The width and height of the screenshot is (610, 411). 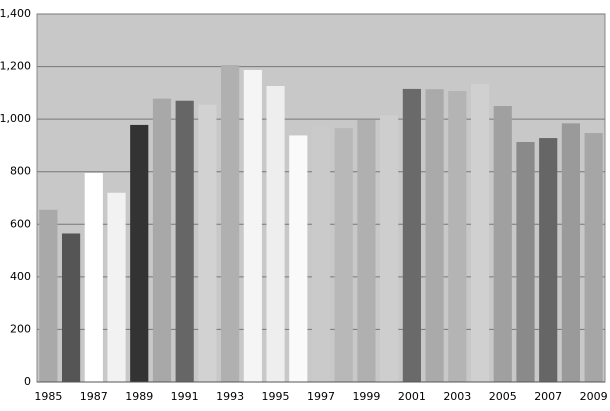 I want to click on x-tick-label: 1985, so click(x=48, y=396).